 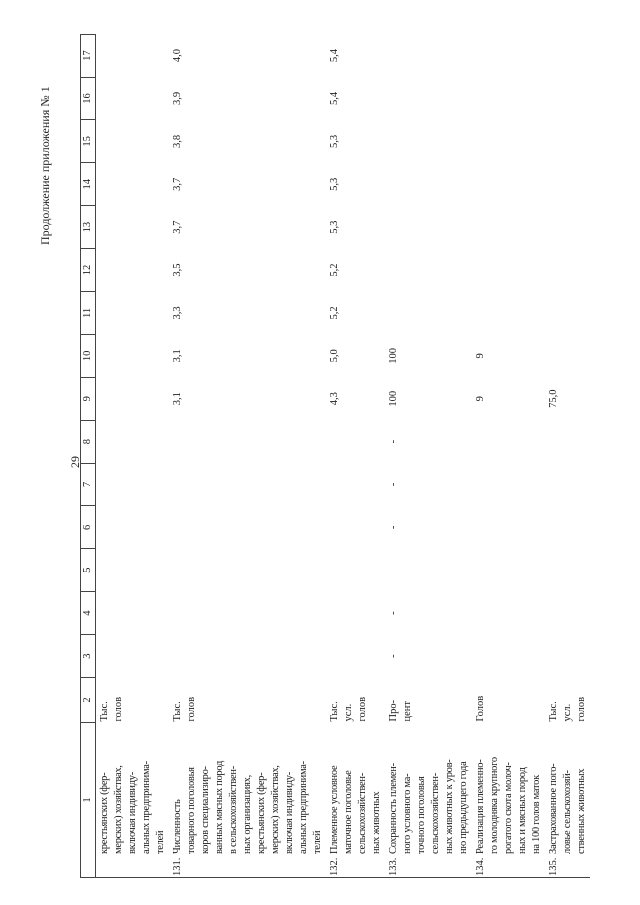 I want to click on column-header: 8, so click(x=88, y=442).